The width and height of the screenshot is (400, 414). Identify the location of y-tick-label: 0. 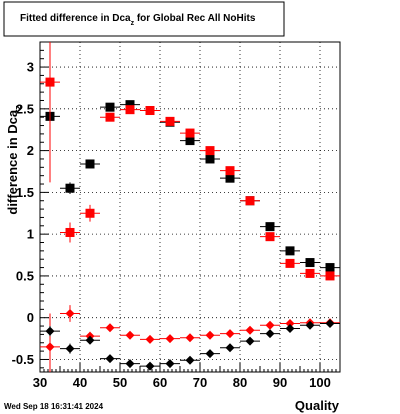
(30, 317).